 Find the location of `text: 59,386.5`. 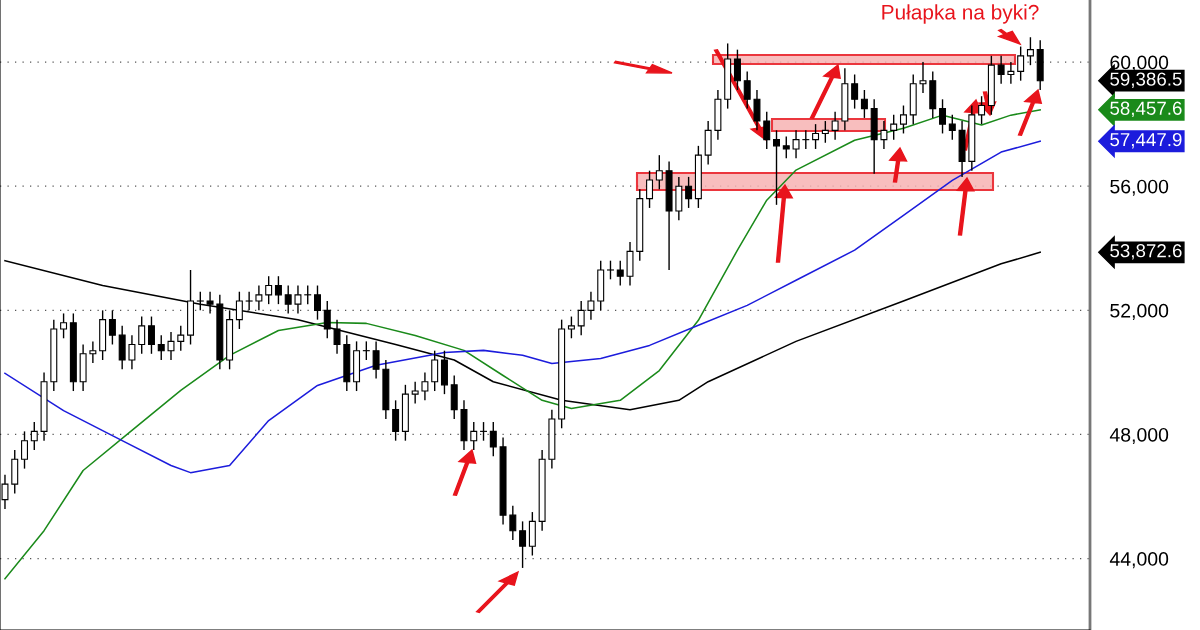

text: 59,386.5 is located at coordinates (1146, 80).